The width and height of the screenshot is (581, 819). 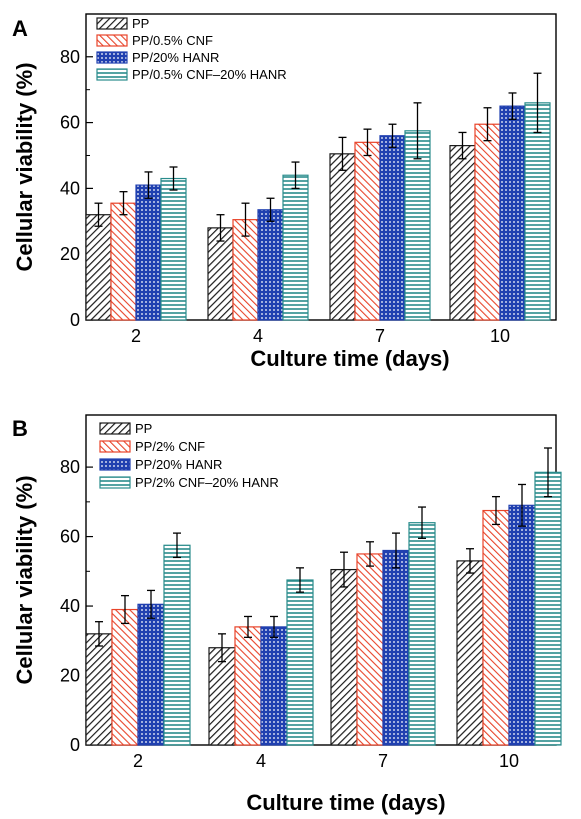 What do you see at coordinates (172, 40) in the screenshot?
I see `legend-label: PP/0.5% CNF` at bounding box center [172, 40].